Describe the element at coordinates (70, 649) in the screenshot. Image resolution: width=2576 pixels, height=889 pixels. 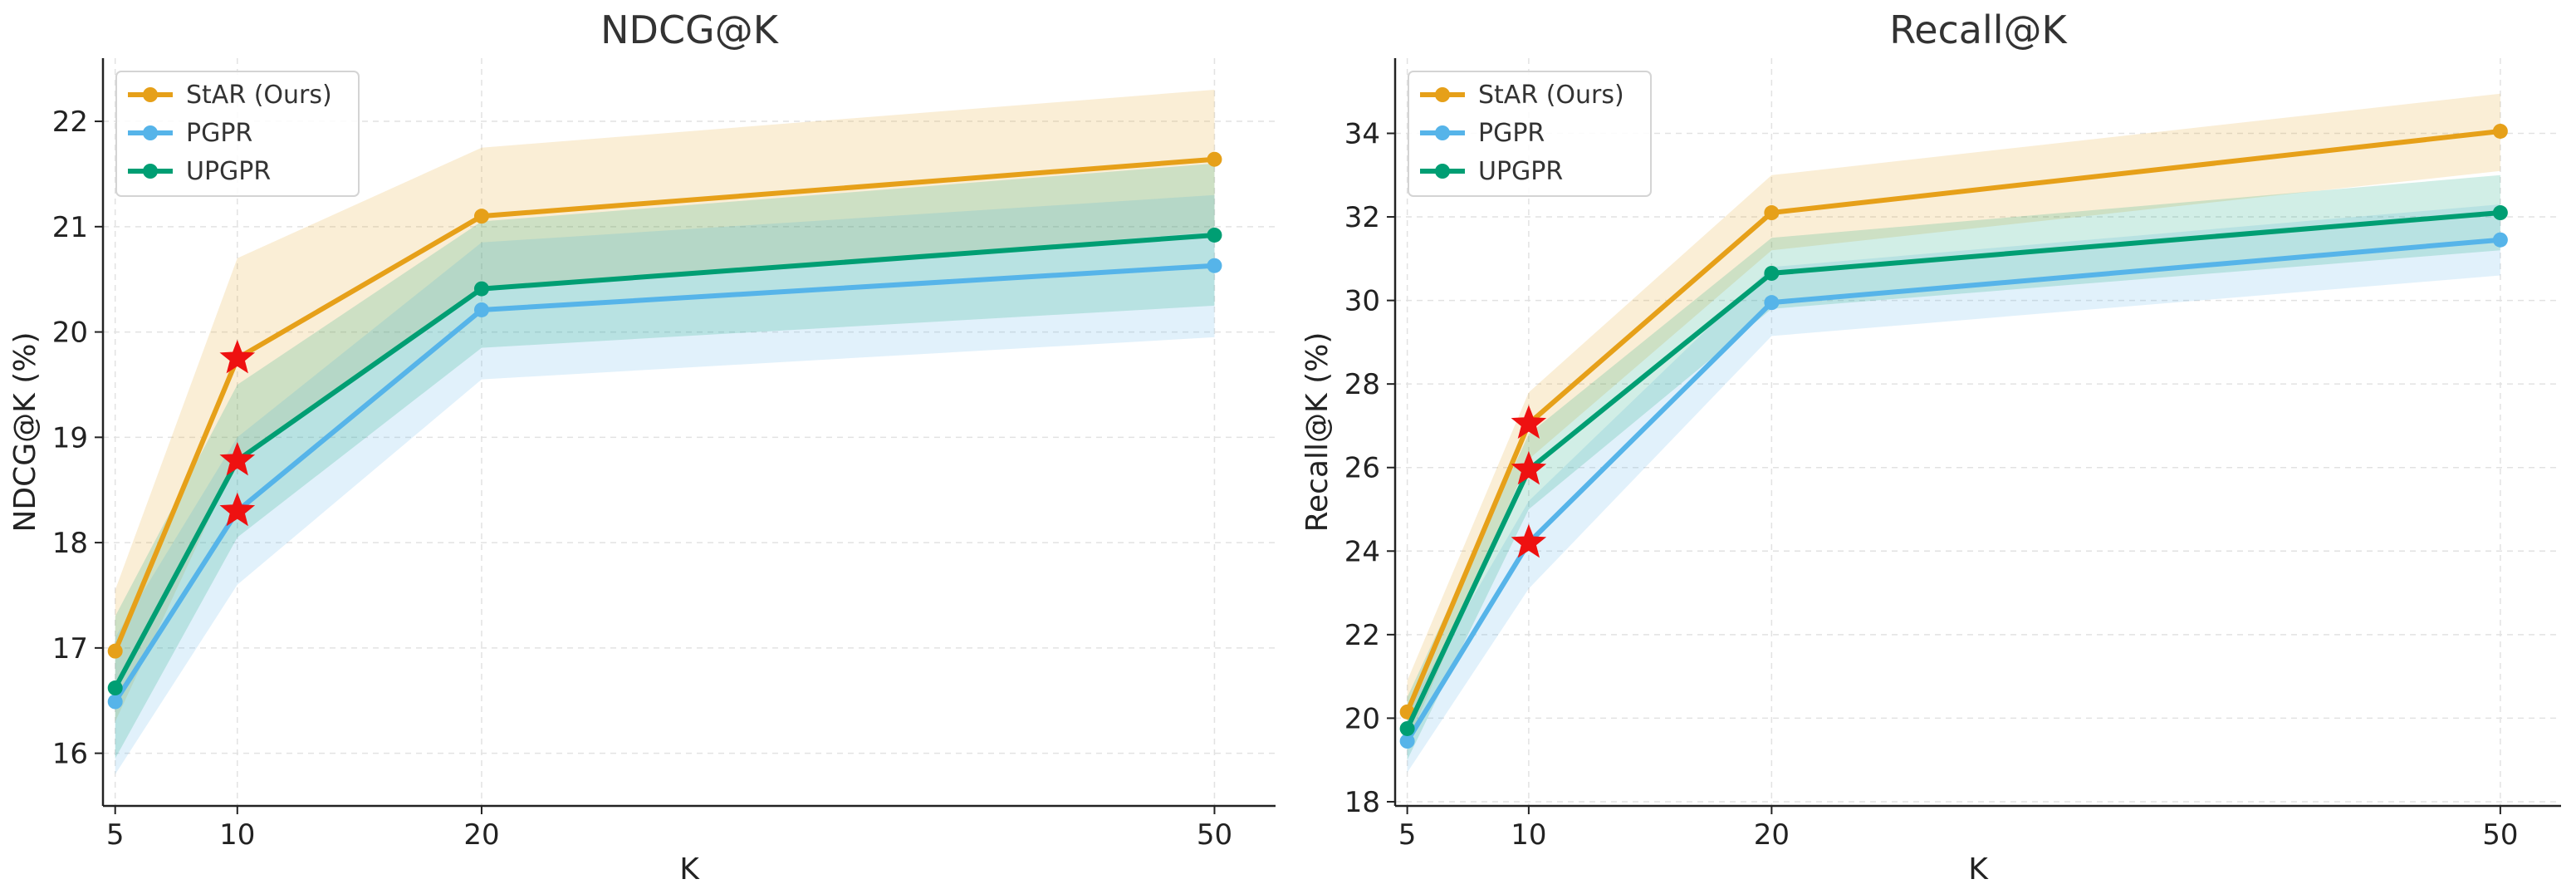
I see `ndcg-y-tick-label: 17` at that location.